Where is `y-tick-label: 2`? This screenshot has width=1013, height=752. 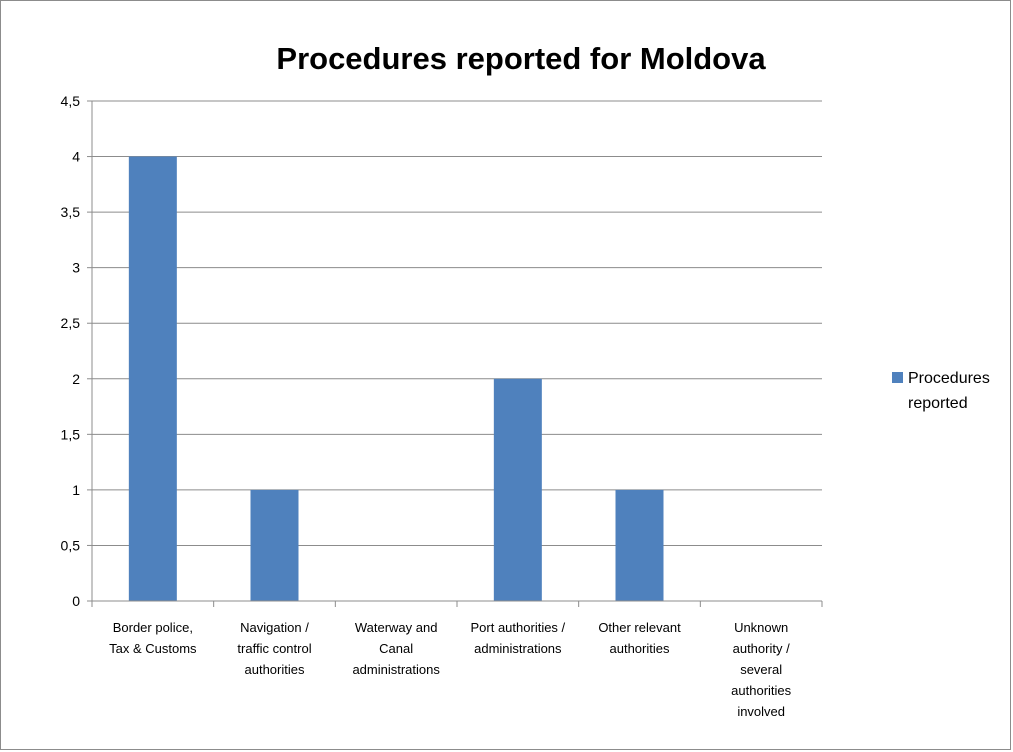
y-tick-label: 2 is located at coordinates (76, 379).